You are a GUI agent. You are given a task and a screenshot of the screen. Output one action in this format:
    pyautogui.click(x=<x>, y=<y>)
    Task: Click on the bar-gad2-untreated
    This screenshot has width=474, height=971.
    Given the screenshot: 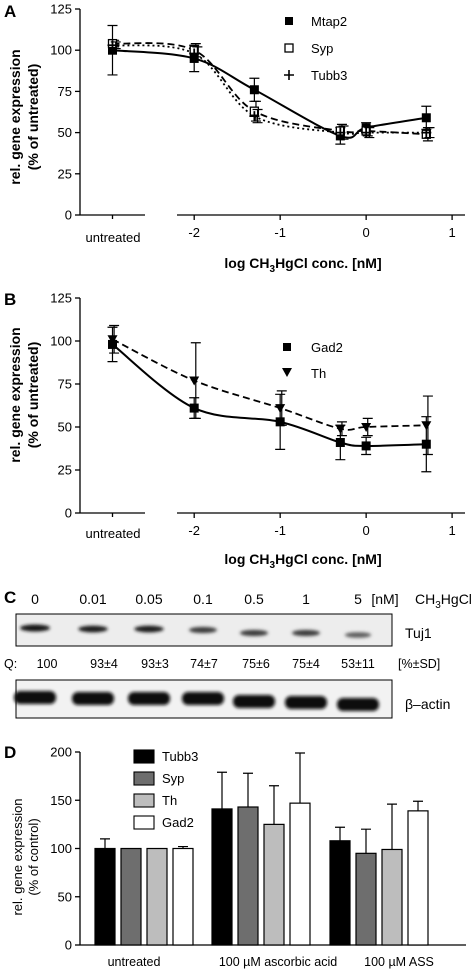 What is the action you would take?
    pyautogui.click(x=183, y=896)
    